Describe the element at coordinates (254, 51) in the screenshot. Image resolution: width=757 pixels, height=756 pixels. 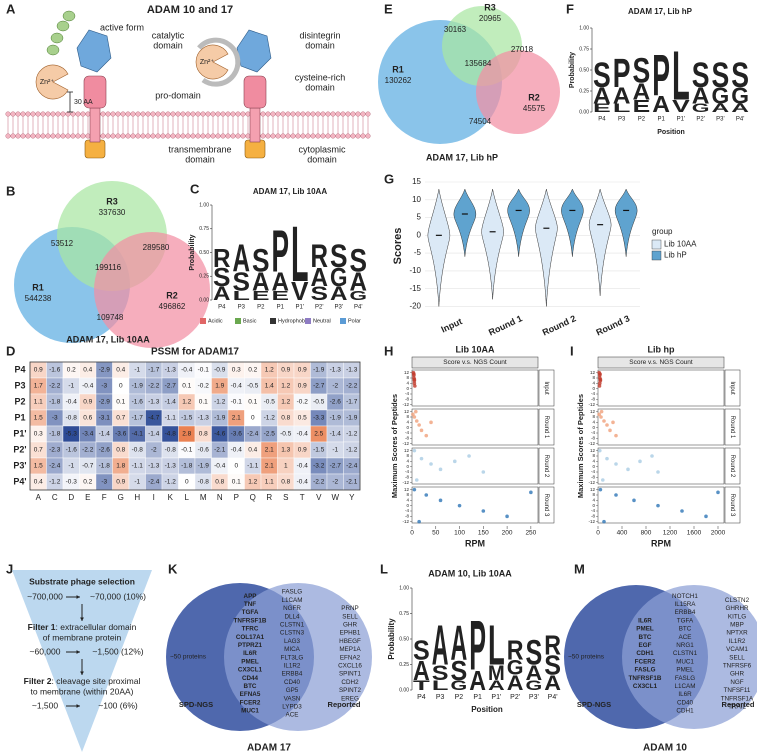
I see `disintegrin-domain` at that location.